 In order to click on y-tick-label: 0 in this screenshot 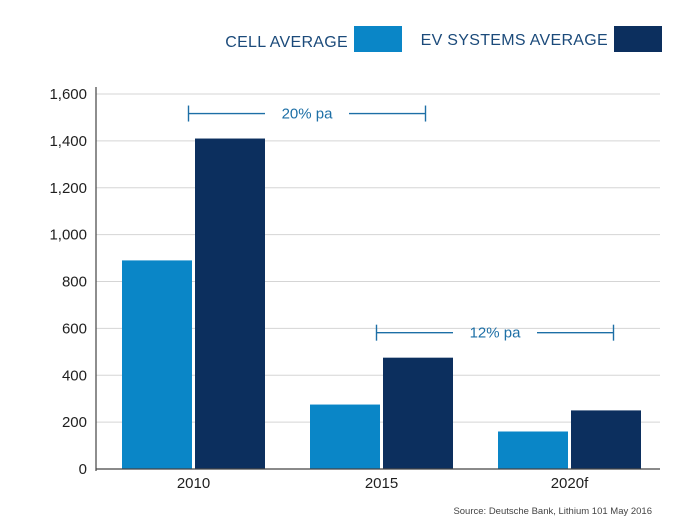, I will do `click(83, 469)`.